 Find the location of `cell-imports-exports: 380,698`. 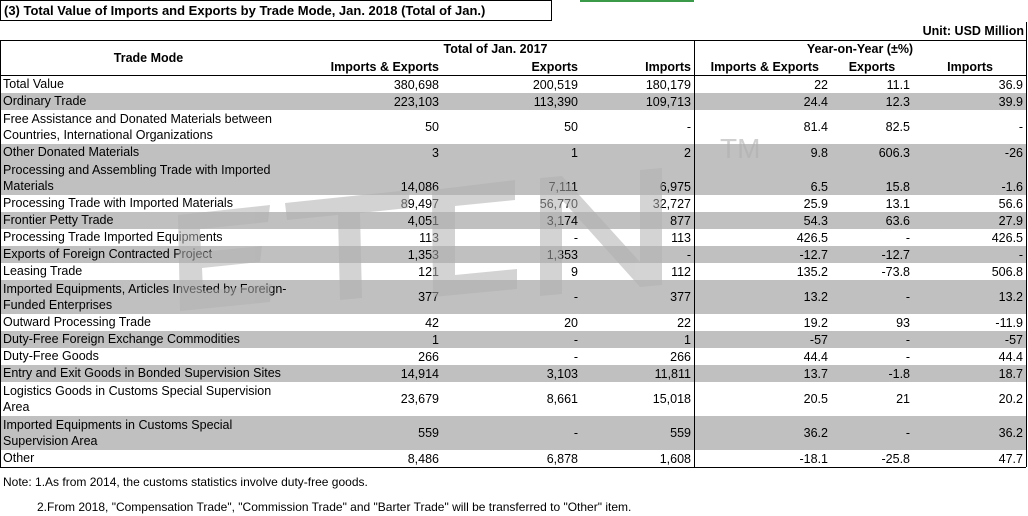

cell-imports-exports: 380,698 is located at coordinates (416, 85).